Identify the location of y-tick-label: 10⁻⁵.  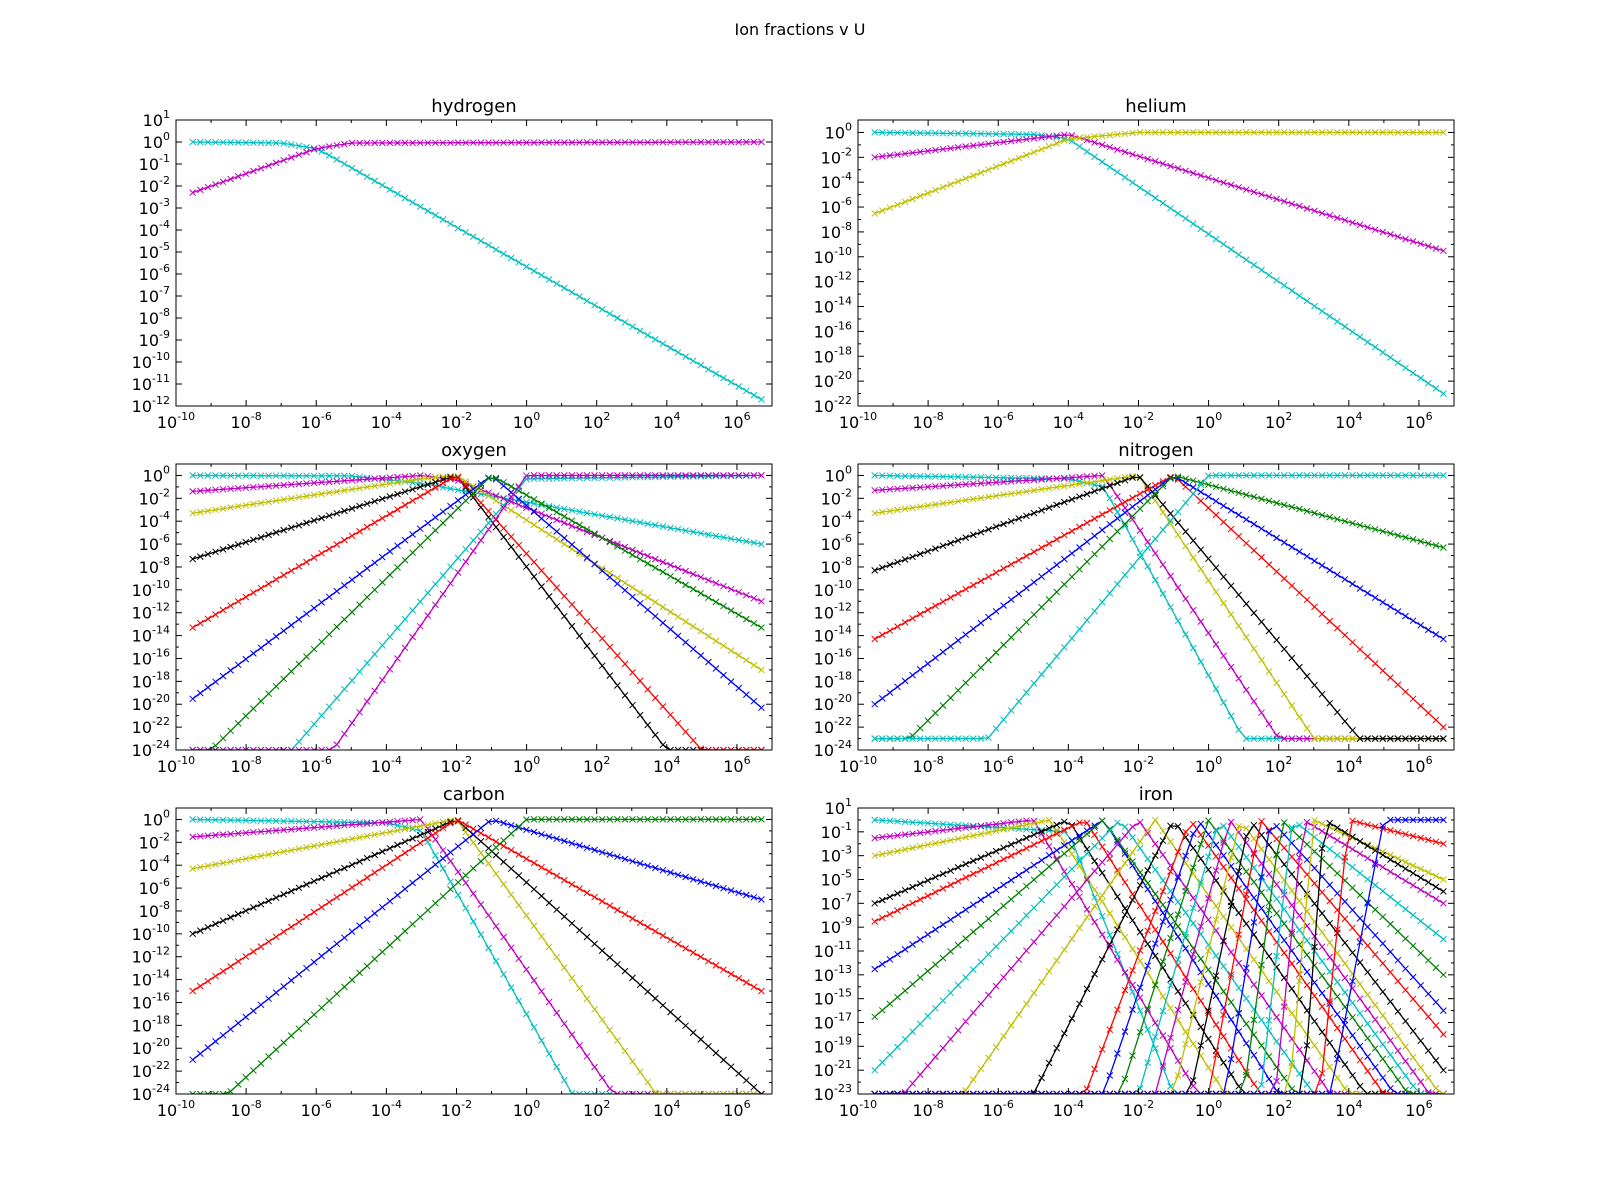
(154, 251).